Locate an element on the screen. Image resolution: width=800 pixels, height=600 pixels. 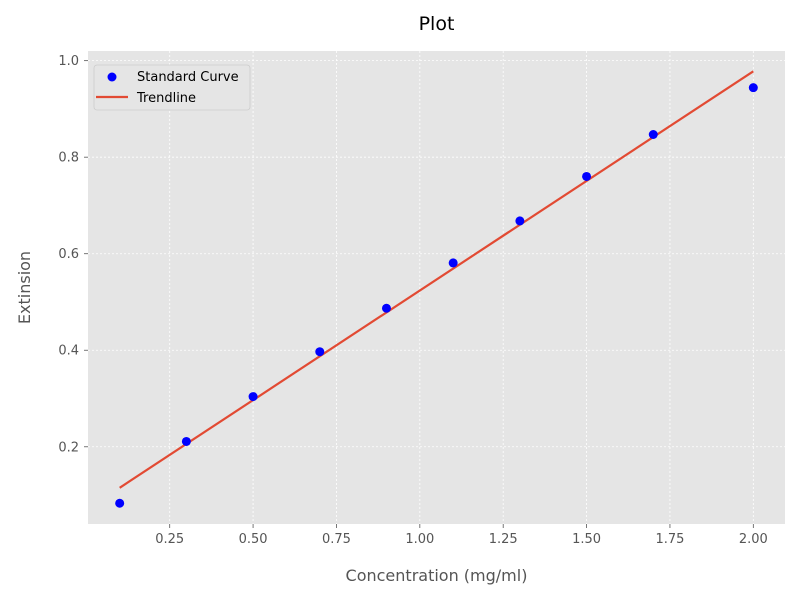
y-tick-label: 0.4 is located at coordinates (68, 351).